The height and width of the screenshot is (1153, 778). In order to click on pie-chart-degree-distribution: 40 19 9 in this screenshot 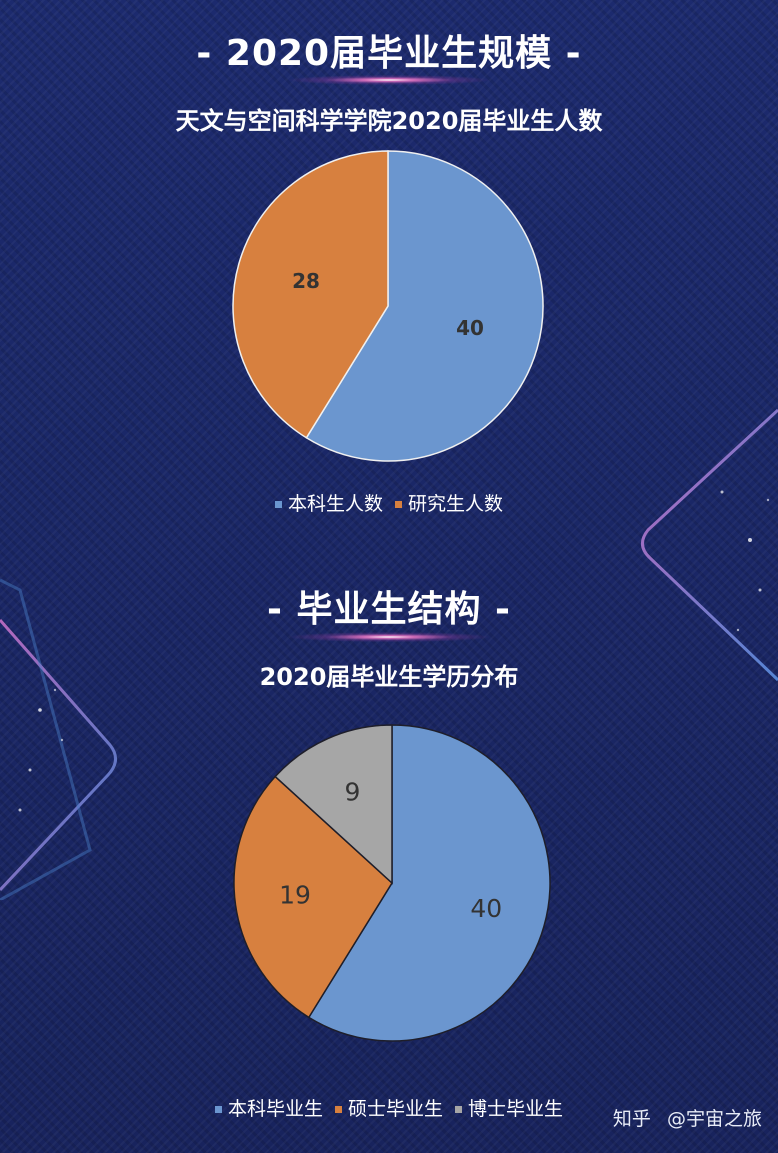, I will do `click(392, 883)`.